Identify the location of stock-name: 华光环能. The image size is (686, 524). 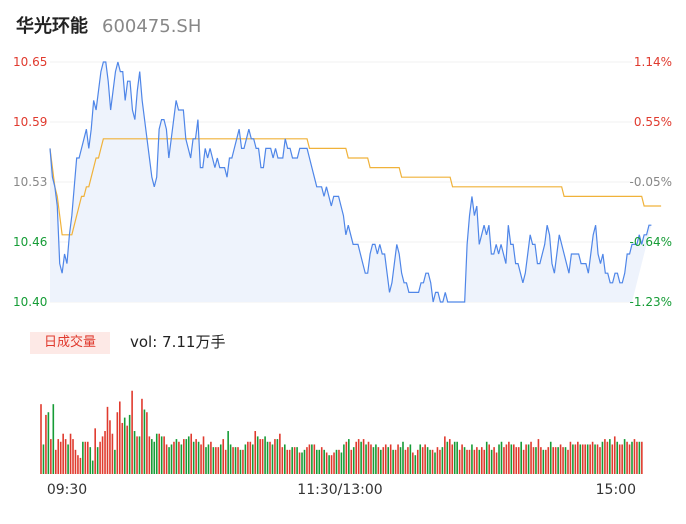
(52, 26).